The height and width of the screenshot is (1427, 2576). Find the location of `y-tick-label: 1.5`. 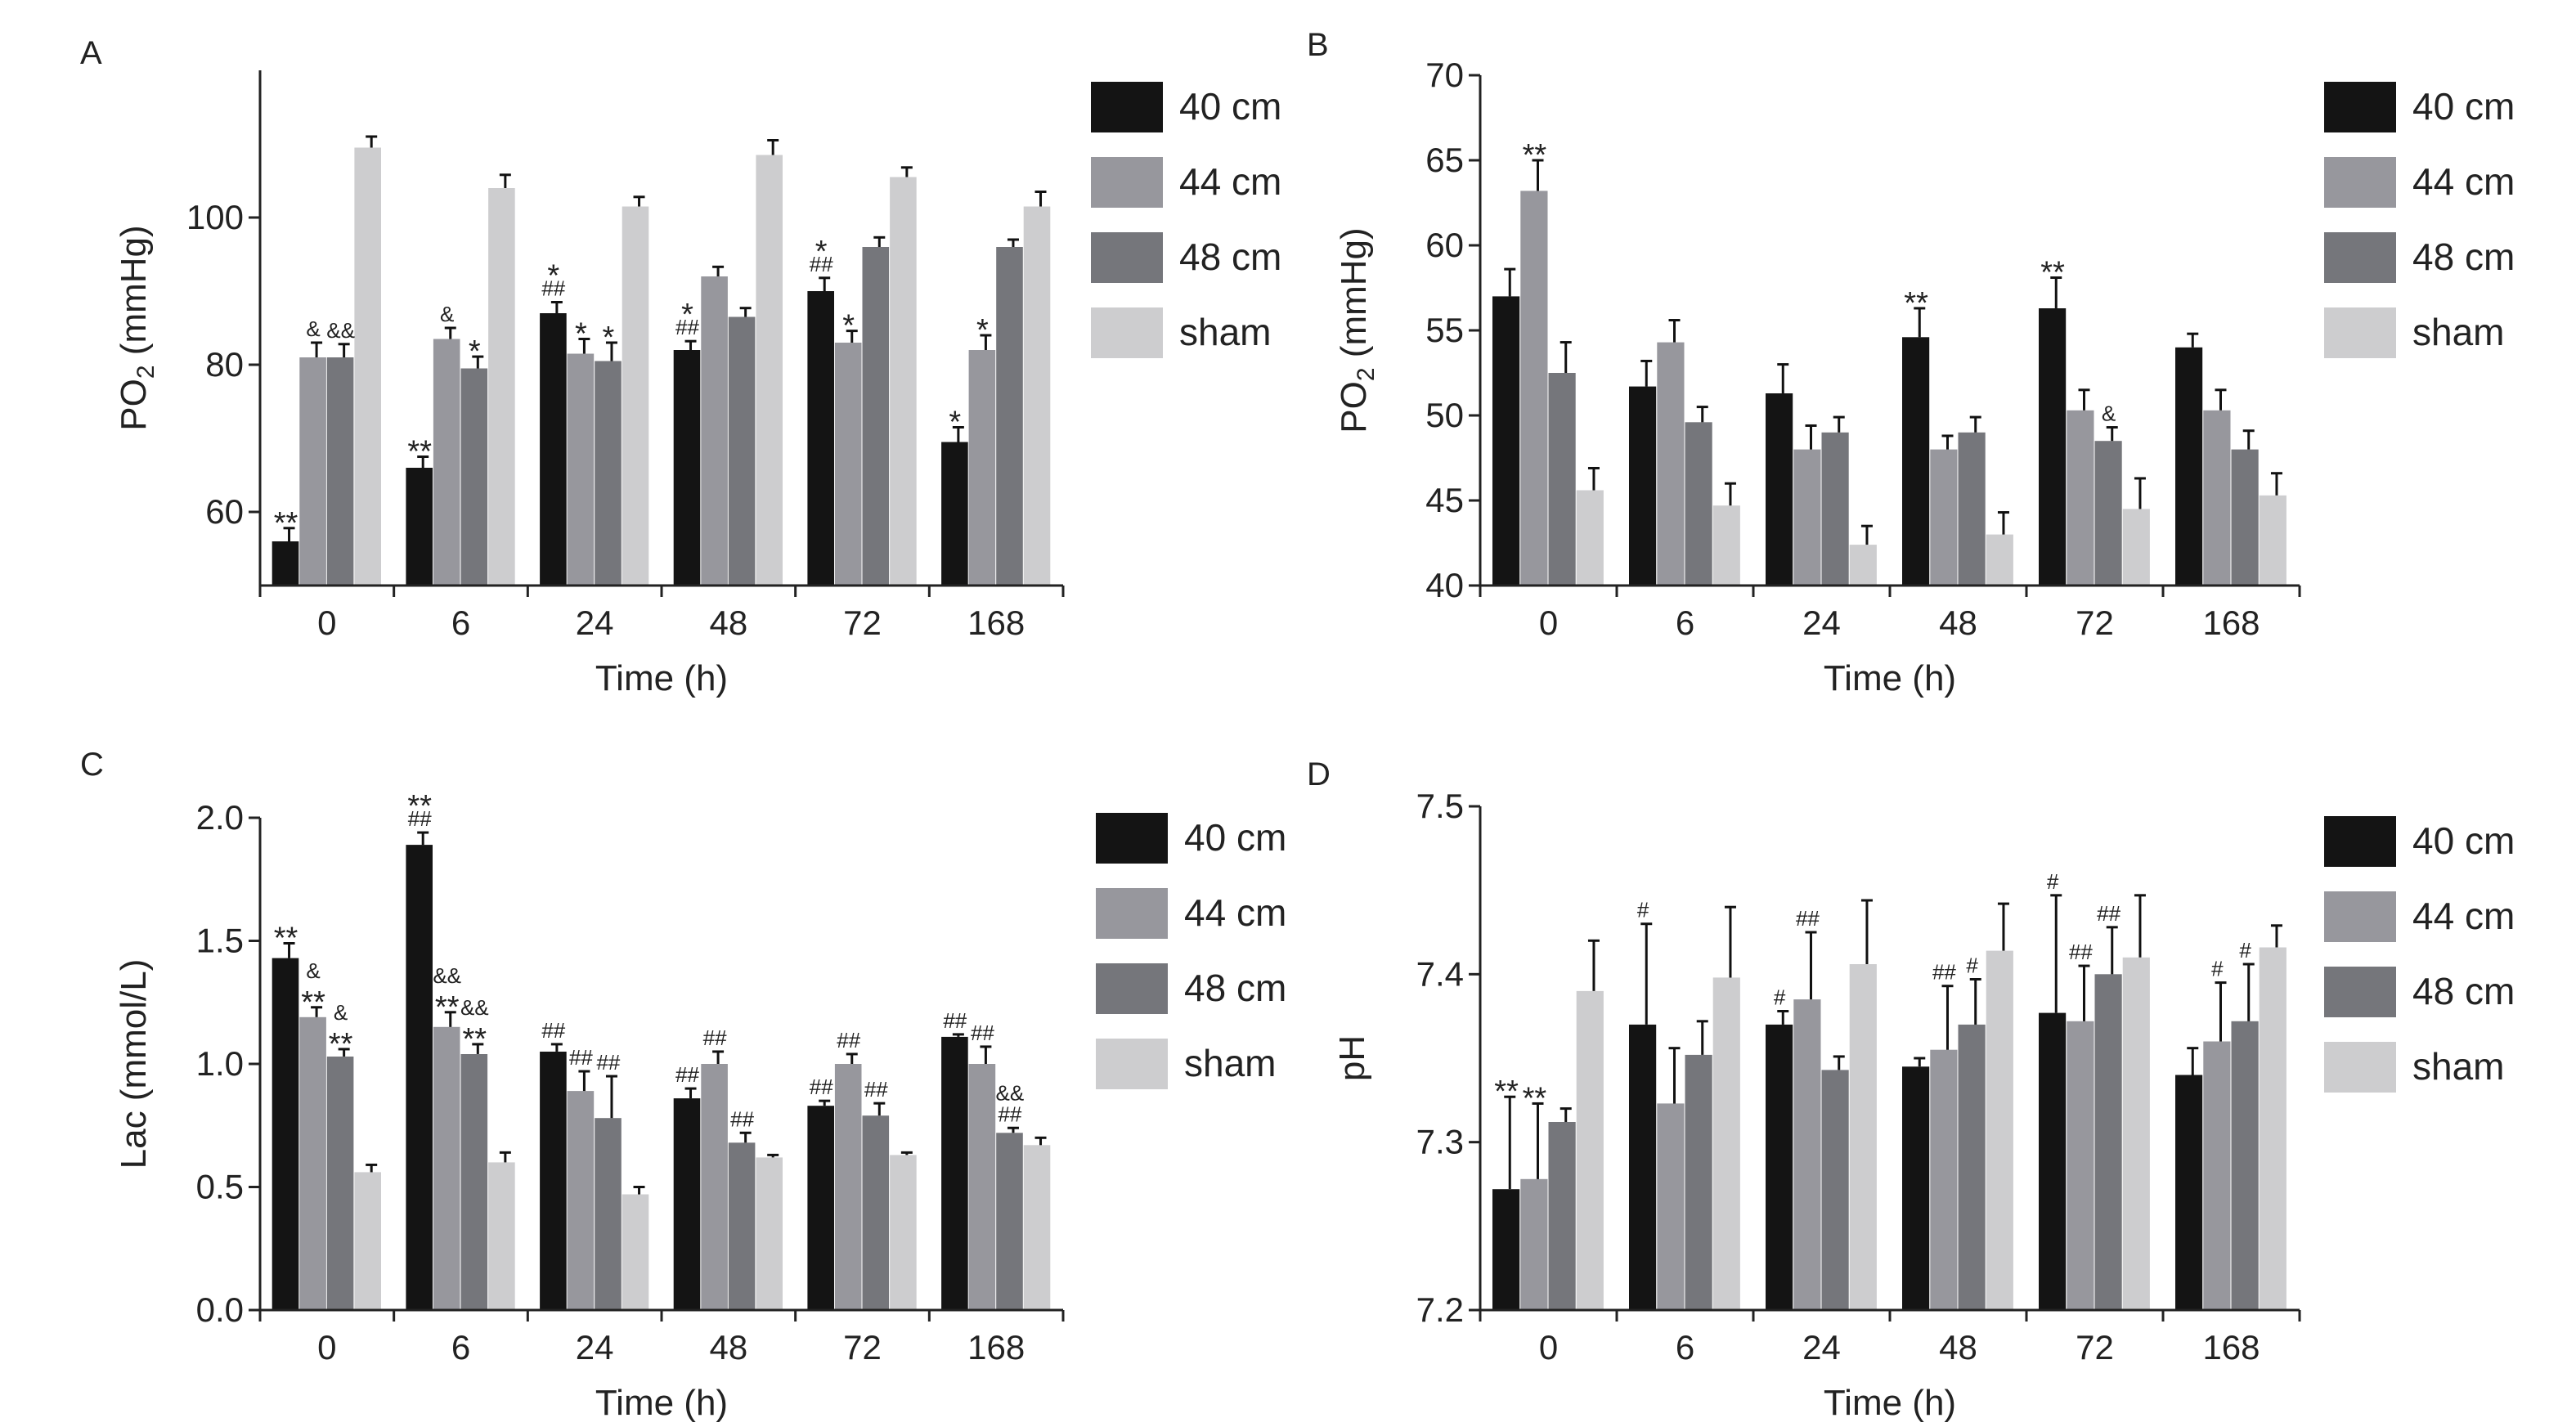

y-tick-label: 1.5 is located at coordinates (220, 941).